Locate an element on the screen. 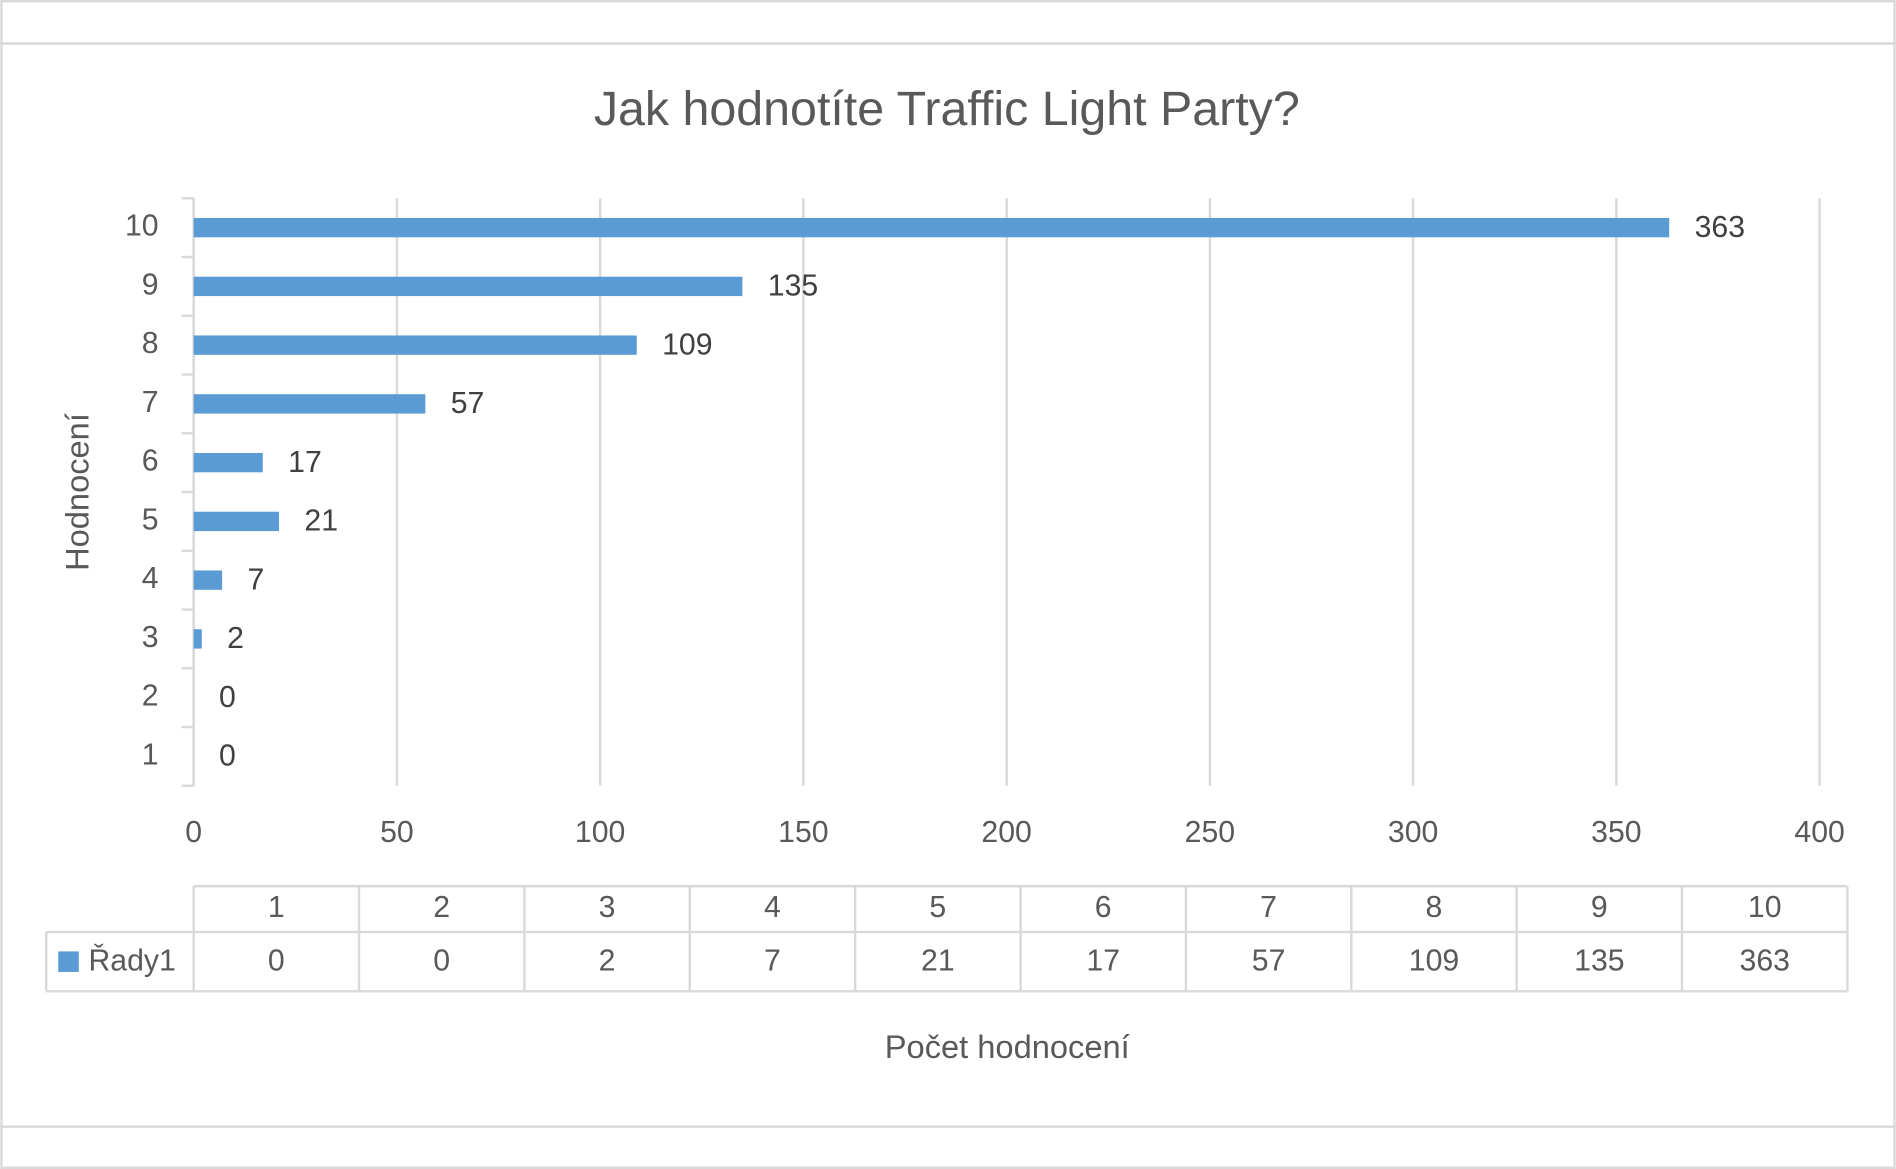  y-tick-label: 4 is located at coordinates (150, 578).